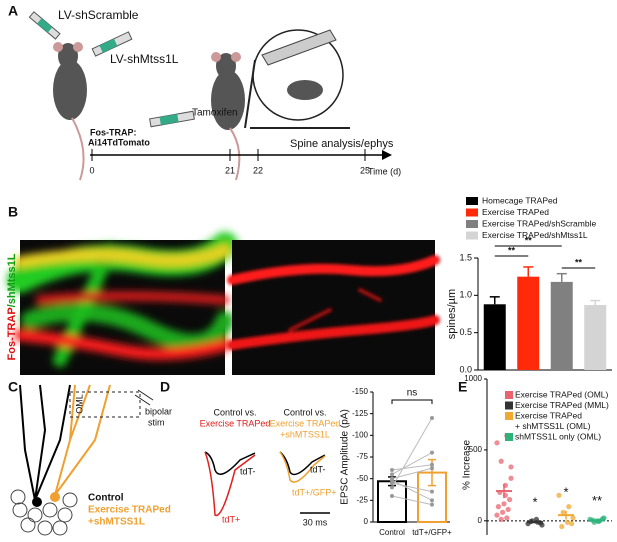  Describe the element at coordinates (333, 307) in the screenshot. I see `micrograph-red` at that location.